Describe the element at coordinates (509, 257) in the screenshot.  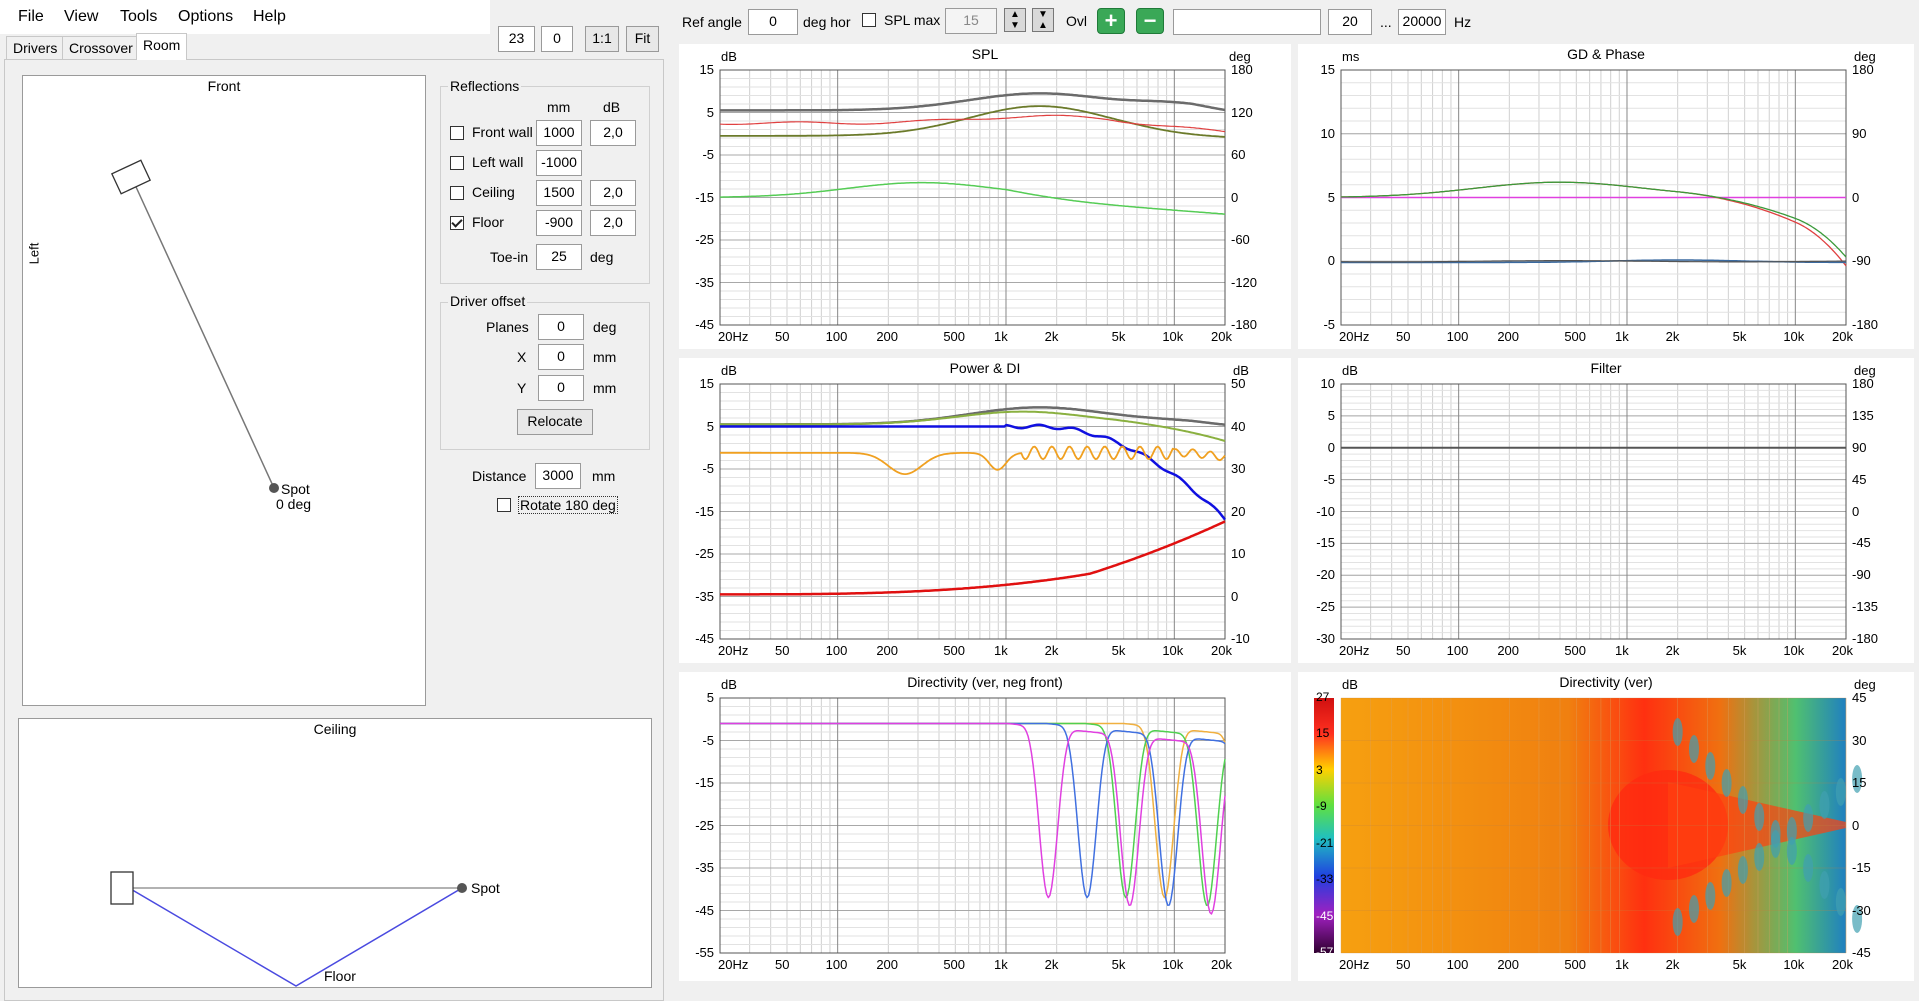
I see `toe-in-label: Toe-in` at that location.